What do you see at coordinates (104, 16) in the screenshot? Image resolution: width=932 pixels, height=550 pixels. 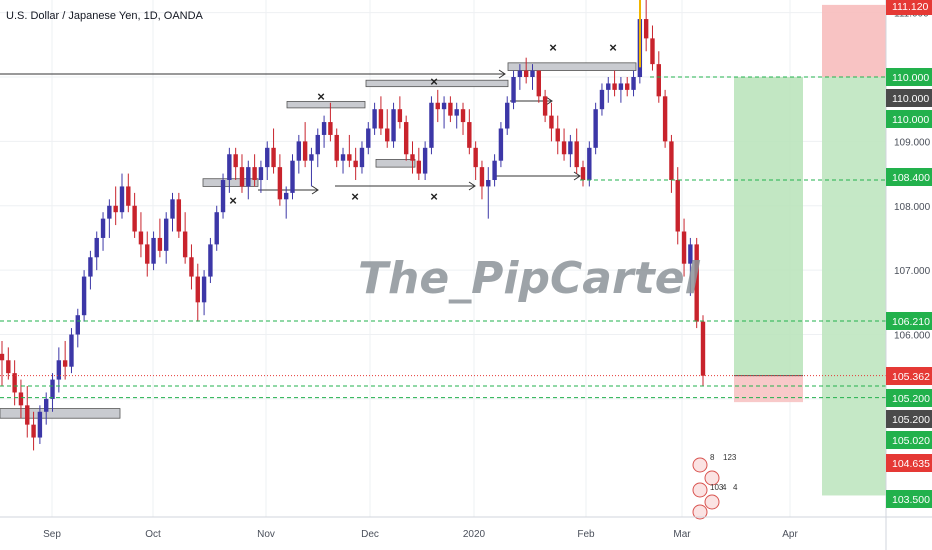 I see `chart-title: U.S. Dollar / Japanese Yen, 1D, OANDA` at bounding box center [104, 16].